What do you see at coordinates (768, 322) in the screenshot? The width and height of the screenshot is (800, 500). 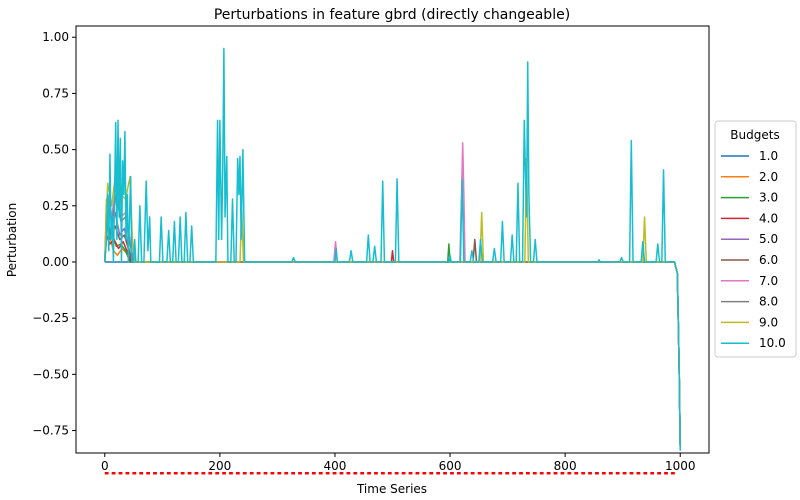 I see `legend-entry: 9.0` at bounding box center [768, 322].